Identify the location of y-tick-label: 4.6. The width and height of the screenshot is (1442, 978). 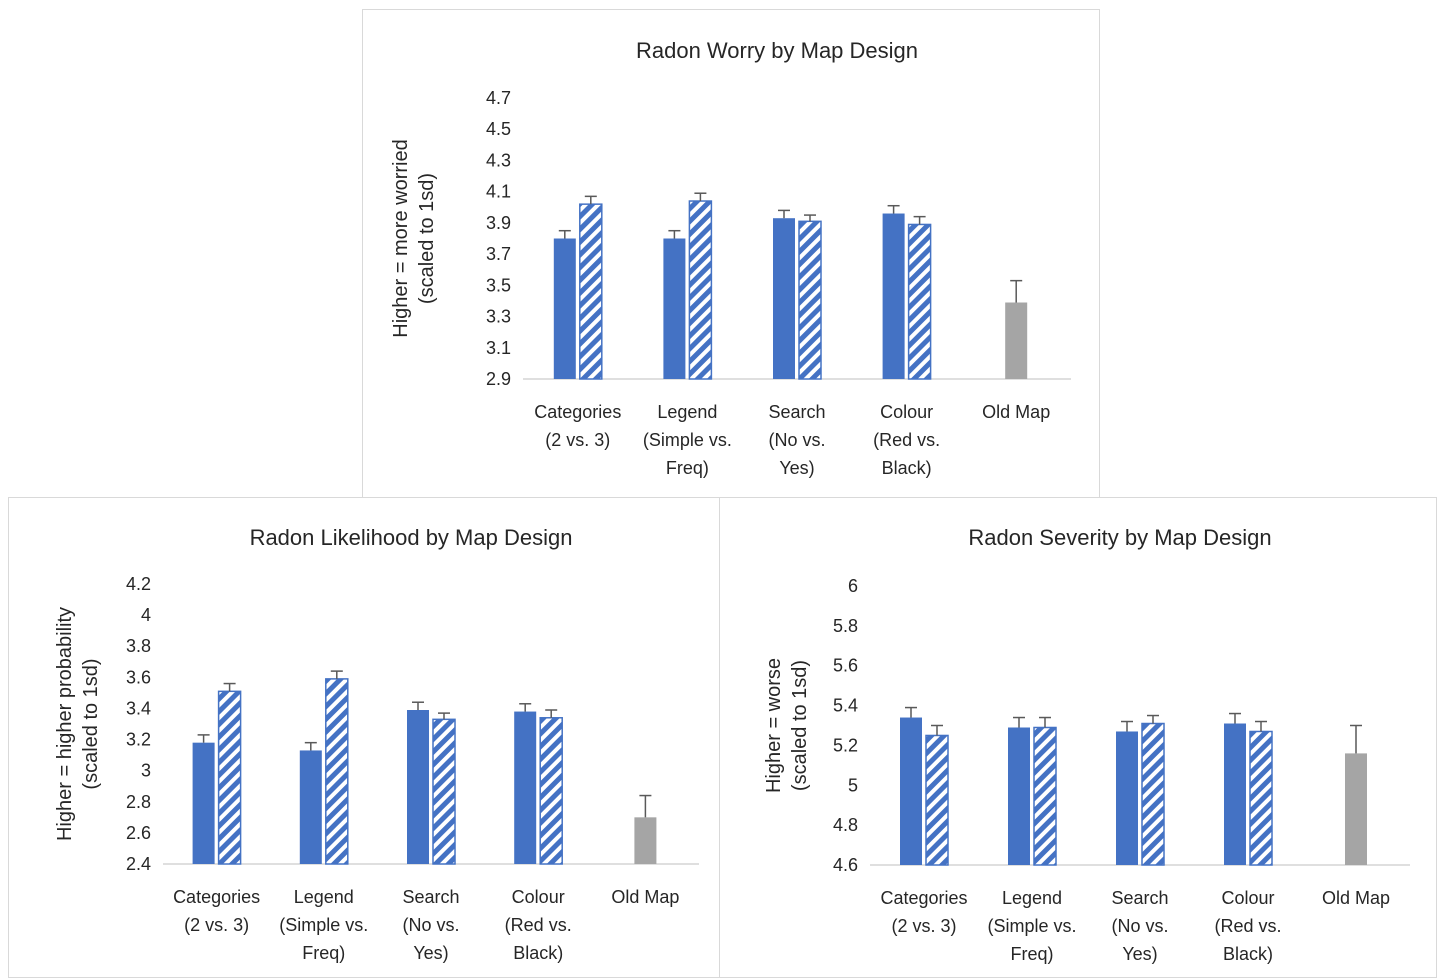
(845, 865).